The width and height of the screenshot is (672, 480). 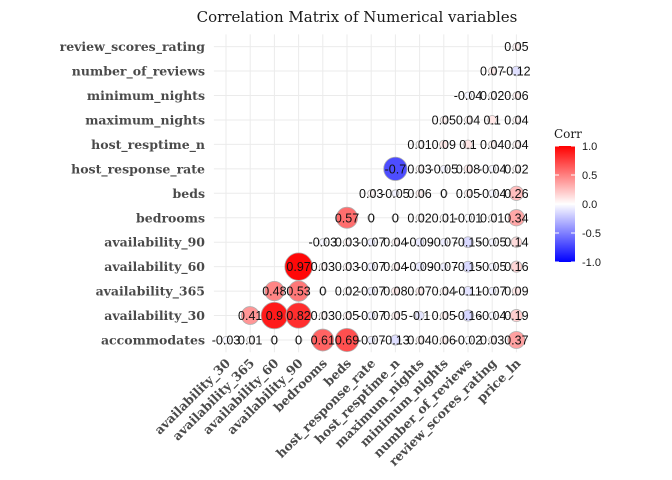 I want to click on corr-value-label: -0.03, so click(x=226, y=341).